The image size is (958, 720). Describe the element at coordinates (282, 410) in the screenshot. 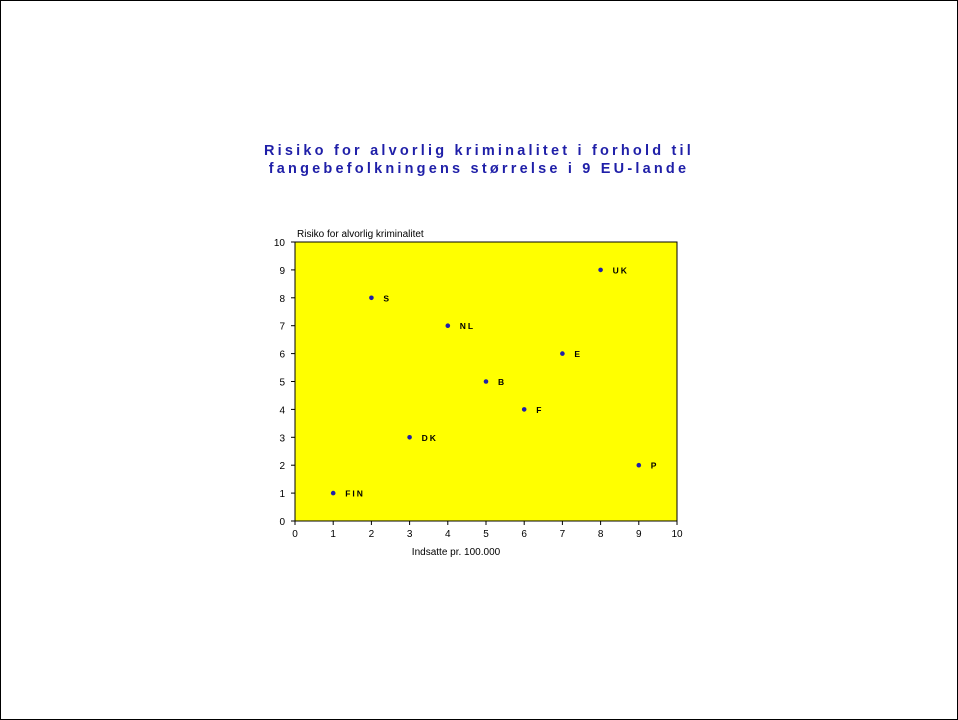

I see `y-tick-label: 4` at that location.